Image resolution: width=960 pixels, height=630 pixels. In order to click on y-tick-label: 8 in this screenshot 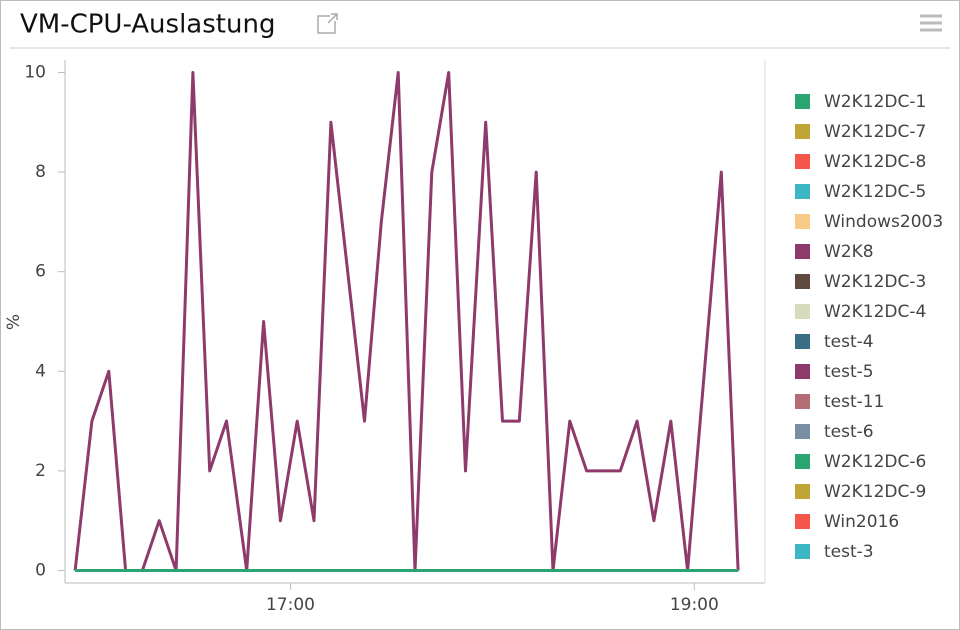, I will do `click(40, 172)`.